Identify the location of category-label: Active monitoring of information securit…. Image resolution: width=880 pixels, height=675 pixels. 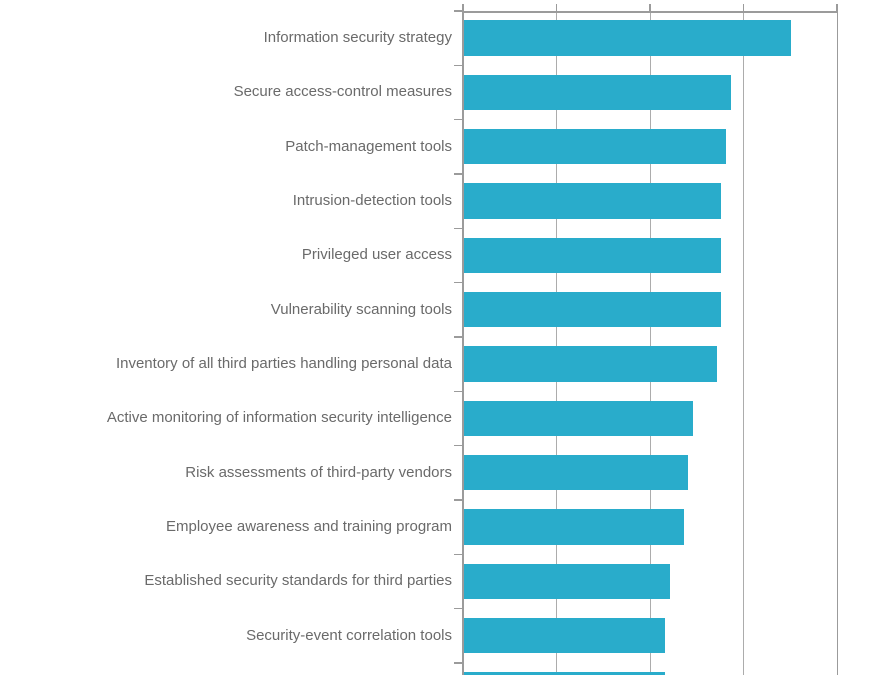
(279, 418).